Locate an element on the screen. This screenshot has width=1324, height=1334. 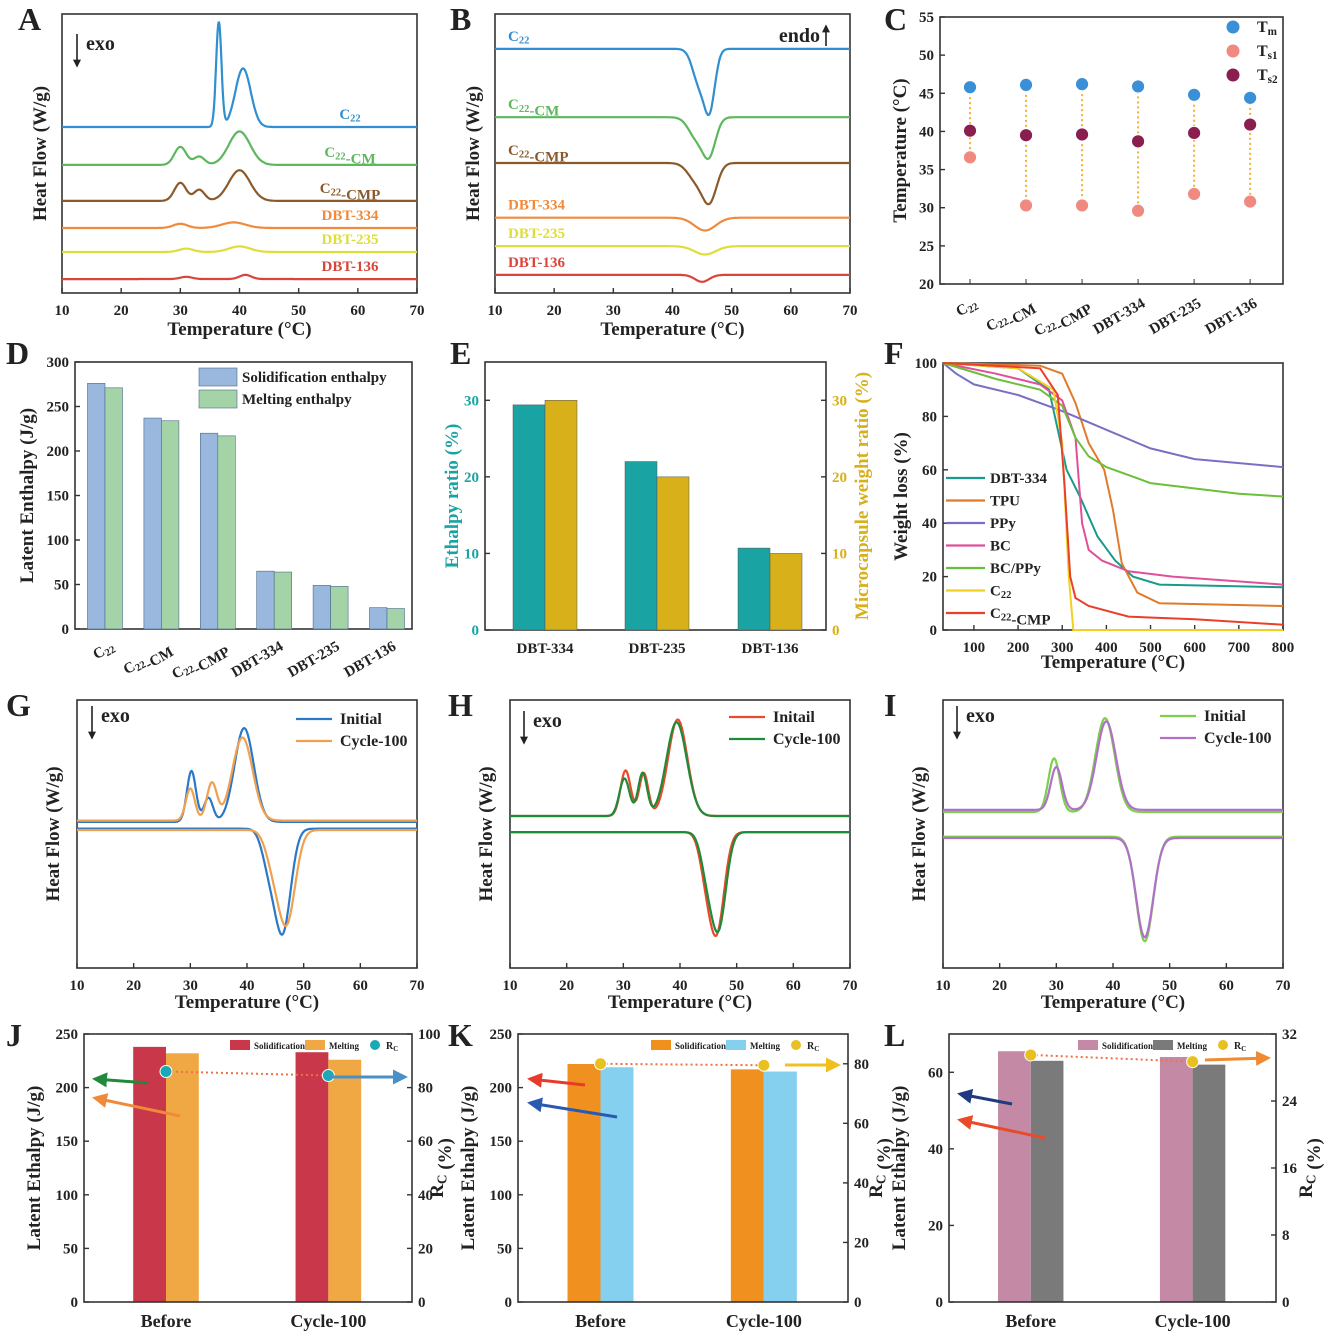
curve-BC is located at coordinates (1113, 474).